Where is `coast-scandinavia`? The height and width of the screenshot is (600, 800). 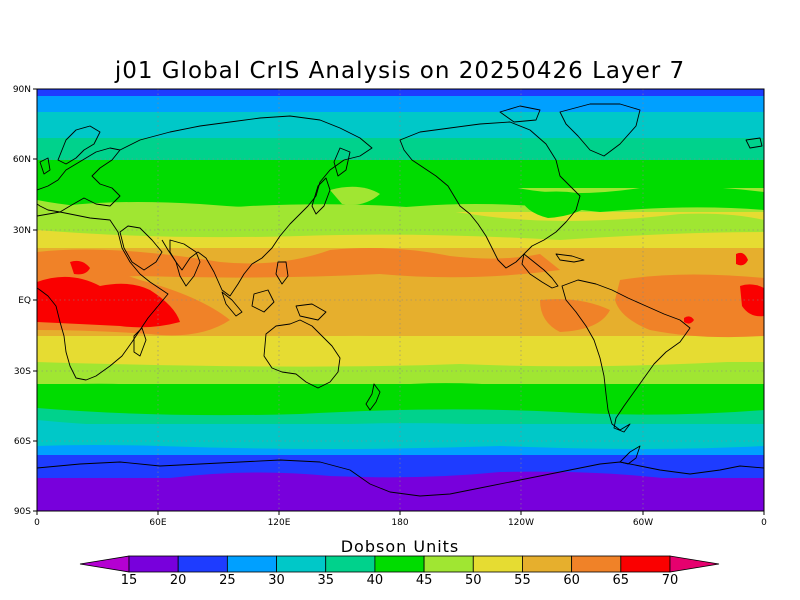 coast-scandinavia is located at coordinates (79, 145).